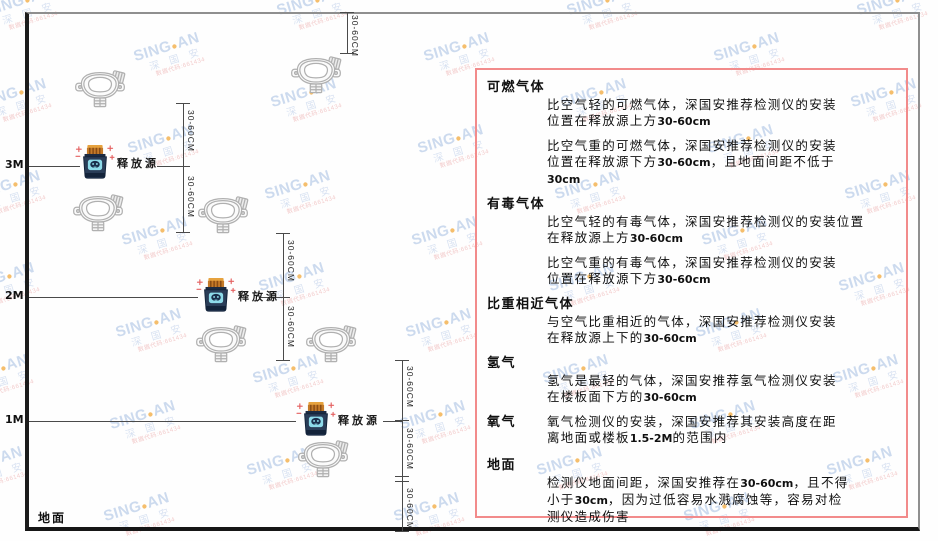  What do you see at coordinates (692, 105) in the screenshot?
I see `text-line: 比空气轻的可燃气体，深国安推荐检测仪的安装` at bounding box center [692, 105].